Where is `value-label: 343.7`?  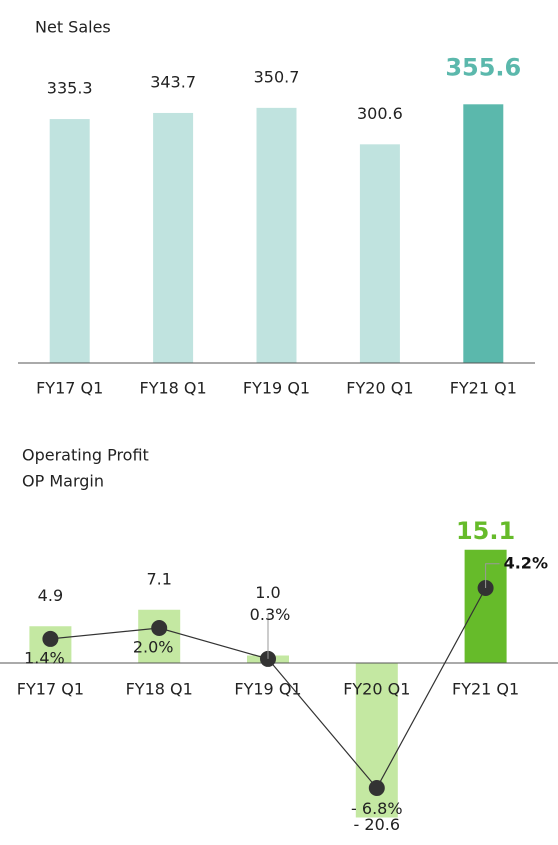
value-label: 343.7 is located at coordinates (173, 81).